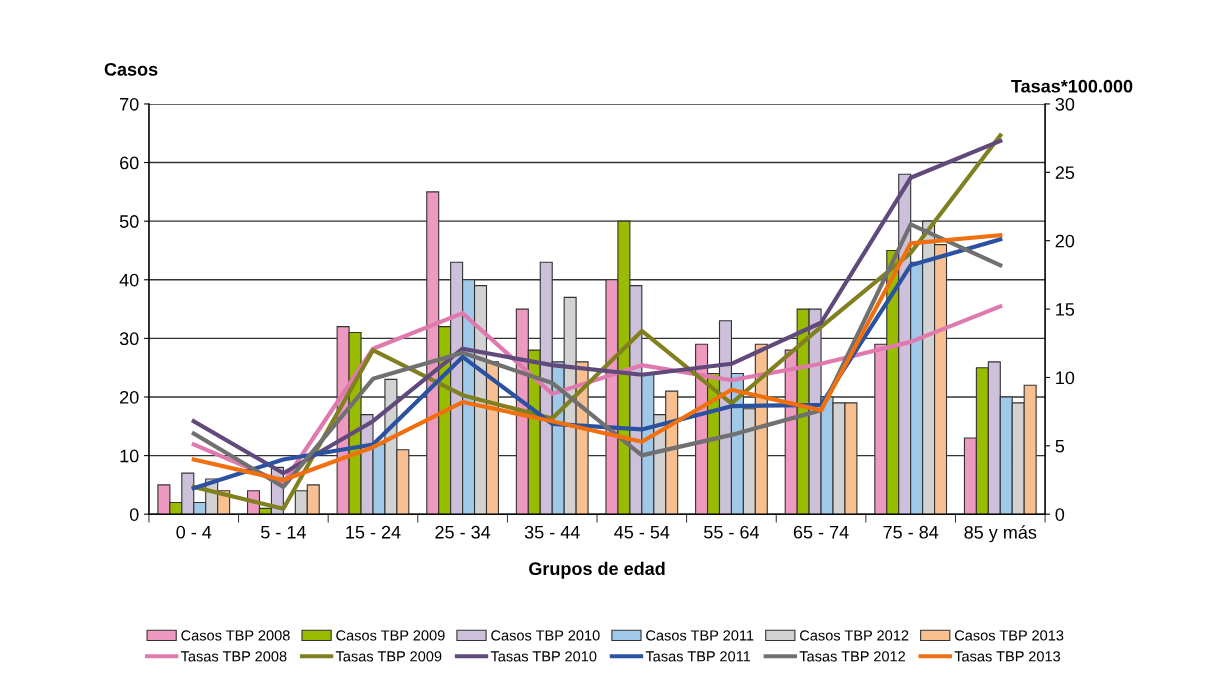 The height and width of the screenshot is (693, 1211). What do you see at coordinates (1065, 241) in the screenshot?
I see `y2-tick-label: 20` at bounding box center [1065, 241].